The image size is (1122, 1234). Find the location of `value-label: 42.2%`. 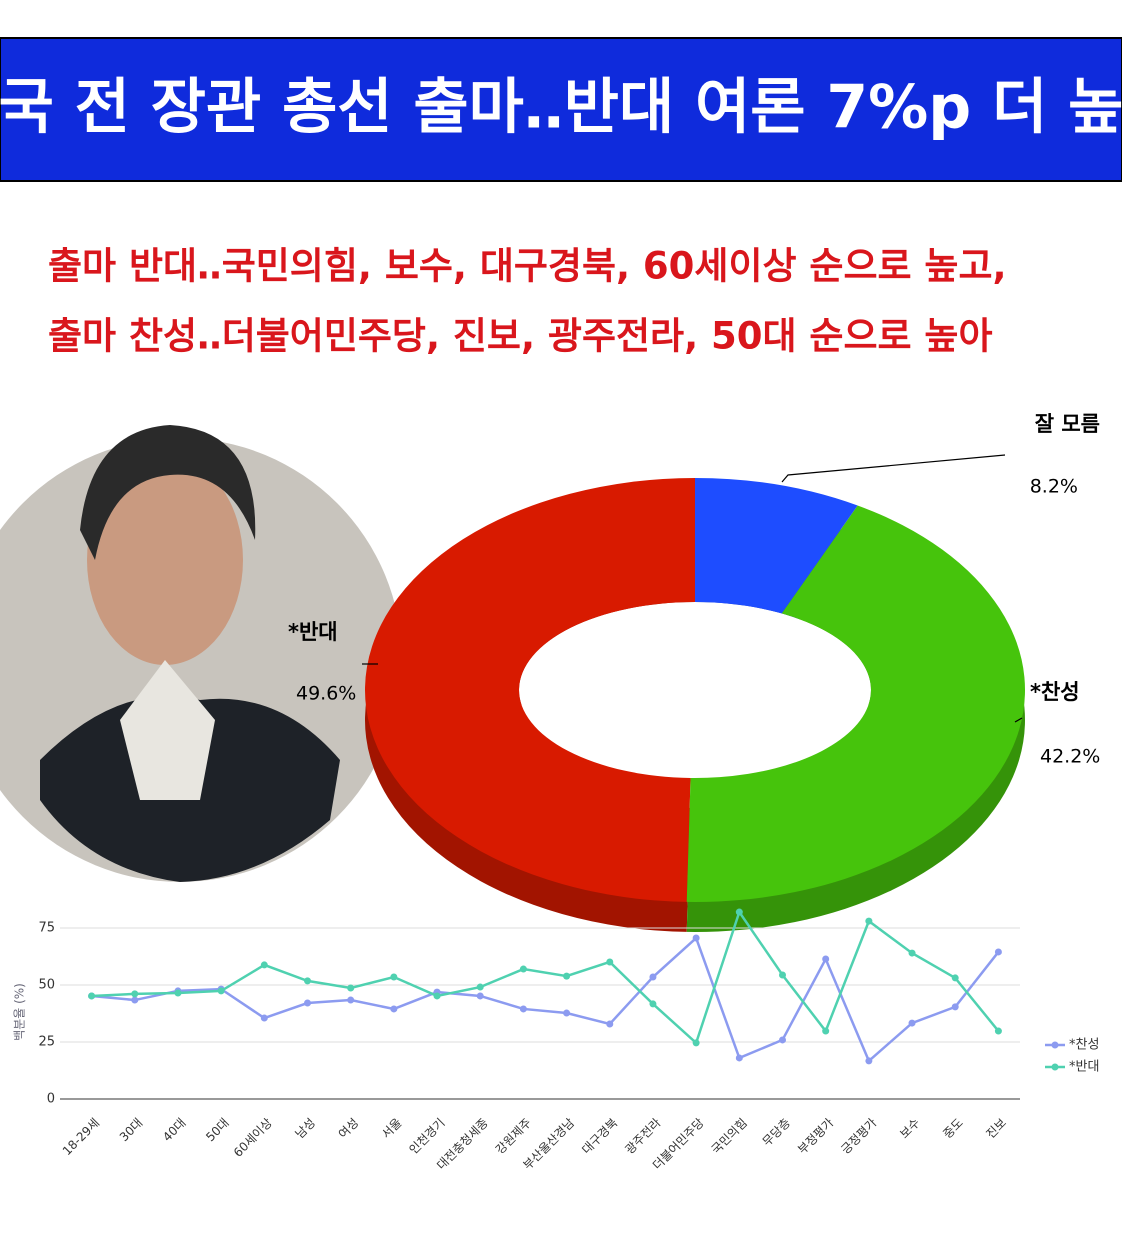

value-label: 42.2% is located at coordinates (1070, 757).